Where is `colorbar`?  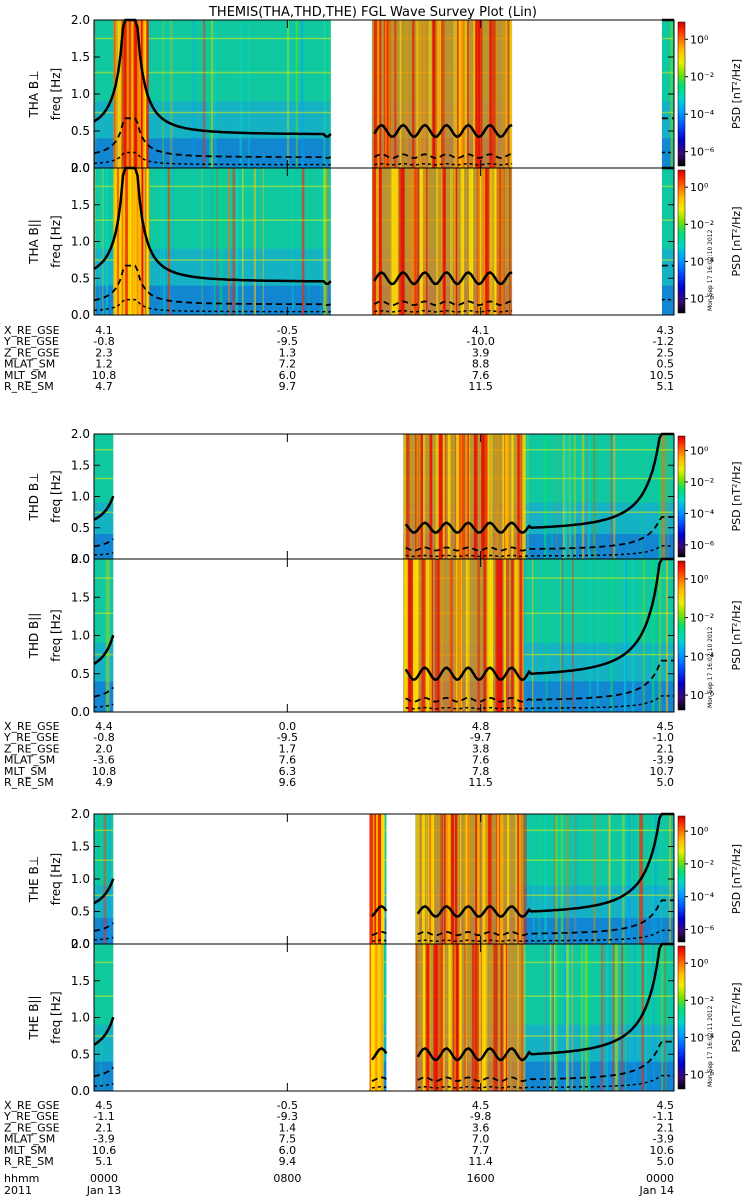
colorbar is located at coordinates (681, 1017).